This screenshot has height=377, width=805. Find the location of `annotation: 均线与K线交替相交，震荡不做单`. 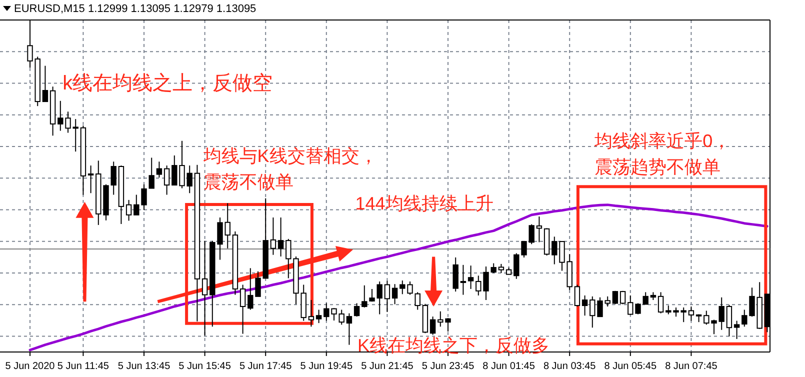

annotation: 均线与K线交替相交，震荡不做单 is located at coordinates (290, 169).